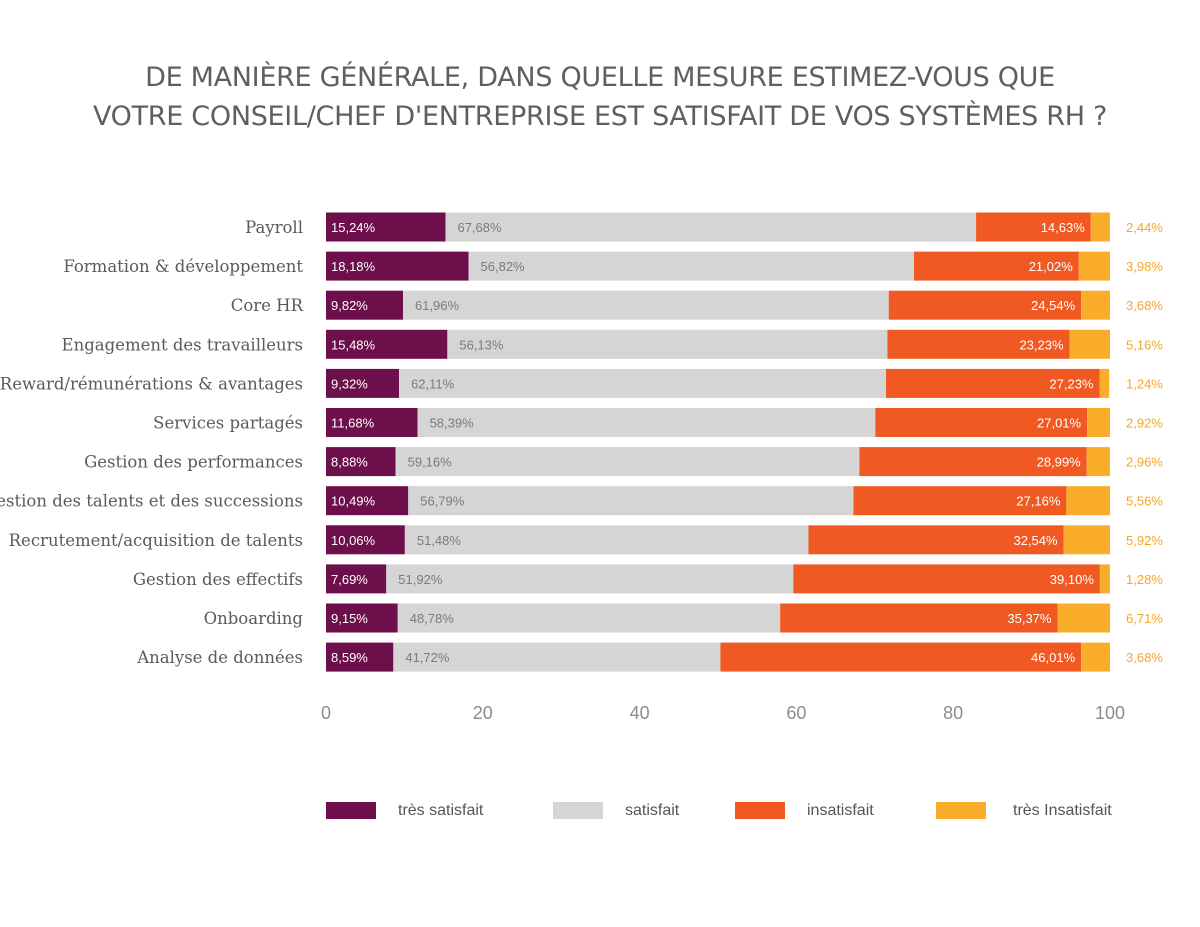  What do you see at coordinates (1144, 383) in the screenshot?
I see `data-label: 1,24%` at bounding box center [1144, 383].